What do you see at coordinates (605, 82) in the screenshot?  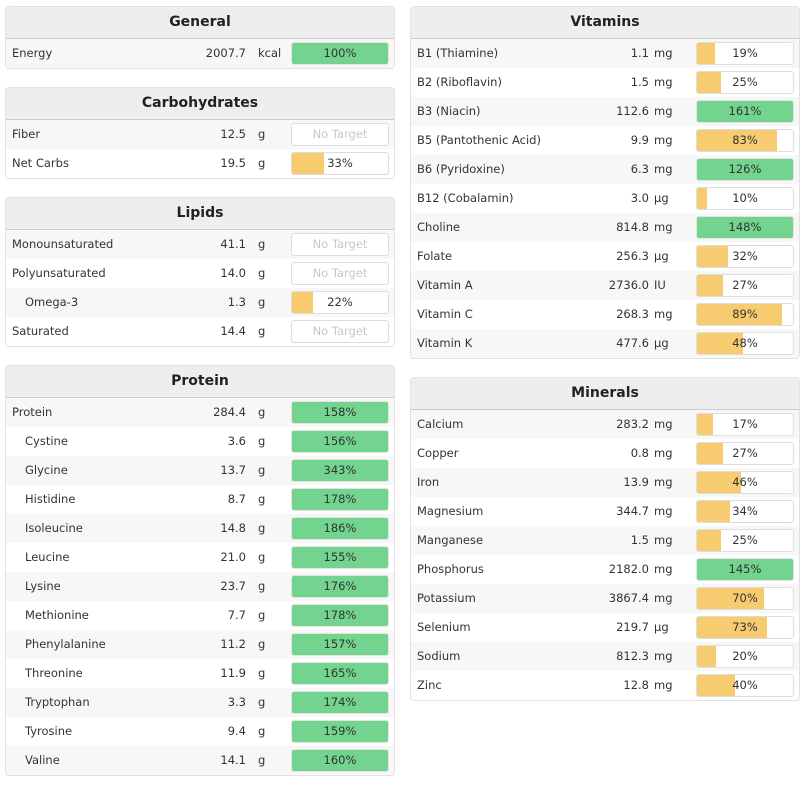 I see `nutrient-row: B2 (Riboflavin) 1.5 mg 25%` at bounding box center [605, 82].